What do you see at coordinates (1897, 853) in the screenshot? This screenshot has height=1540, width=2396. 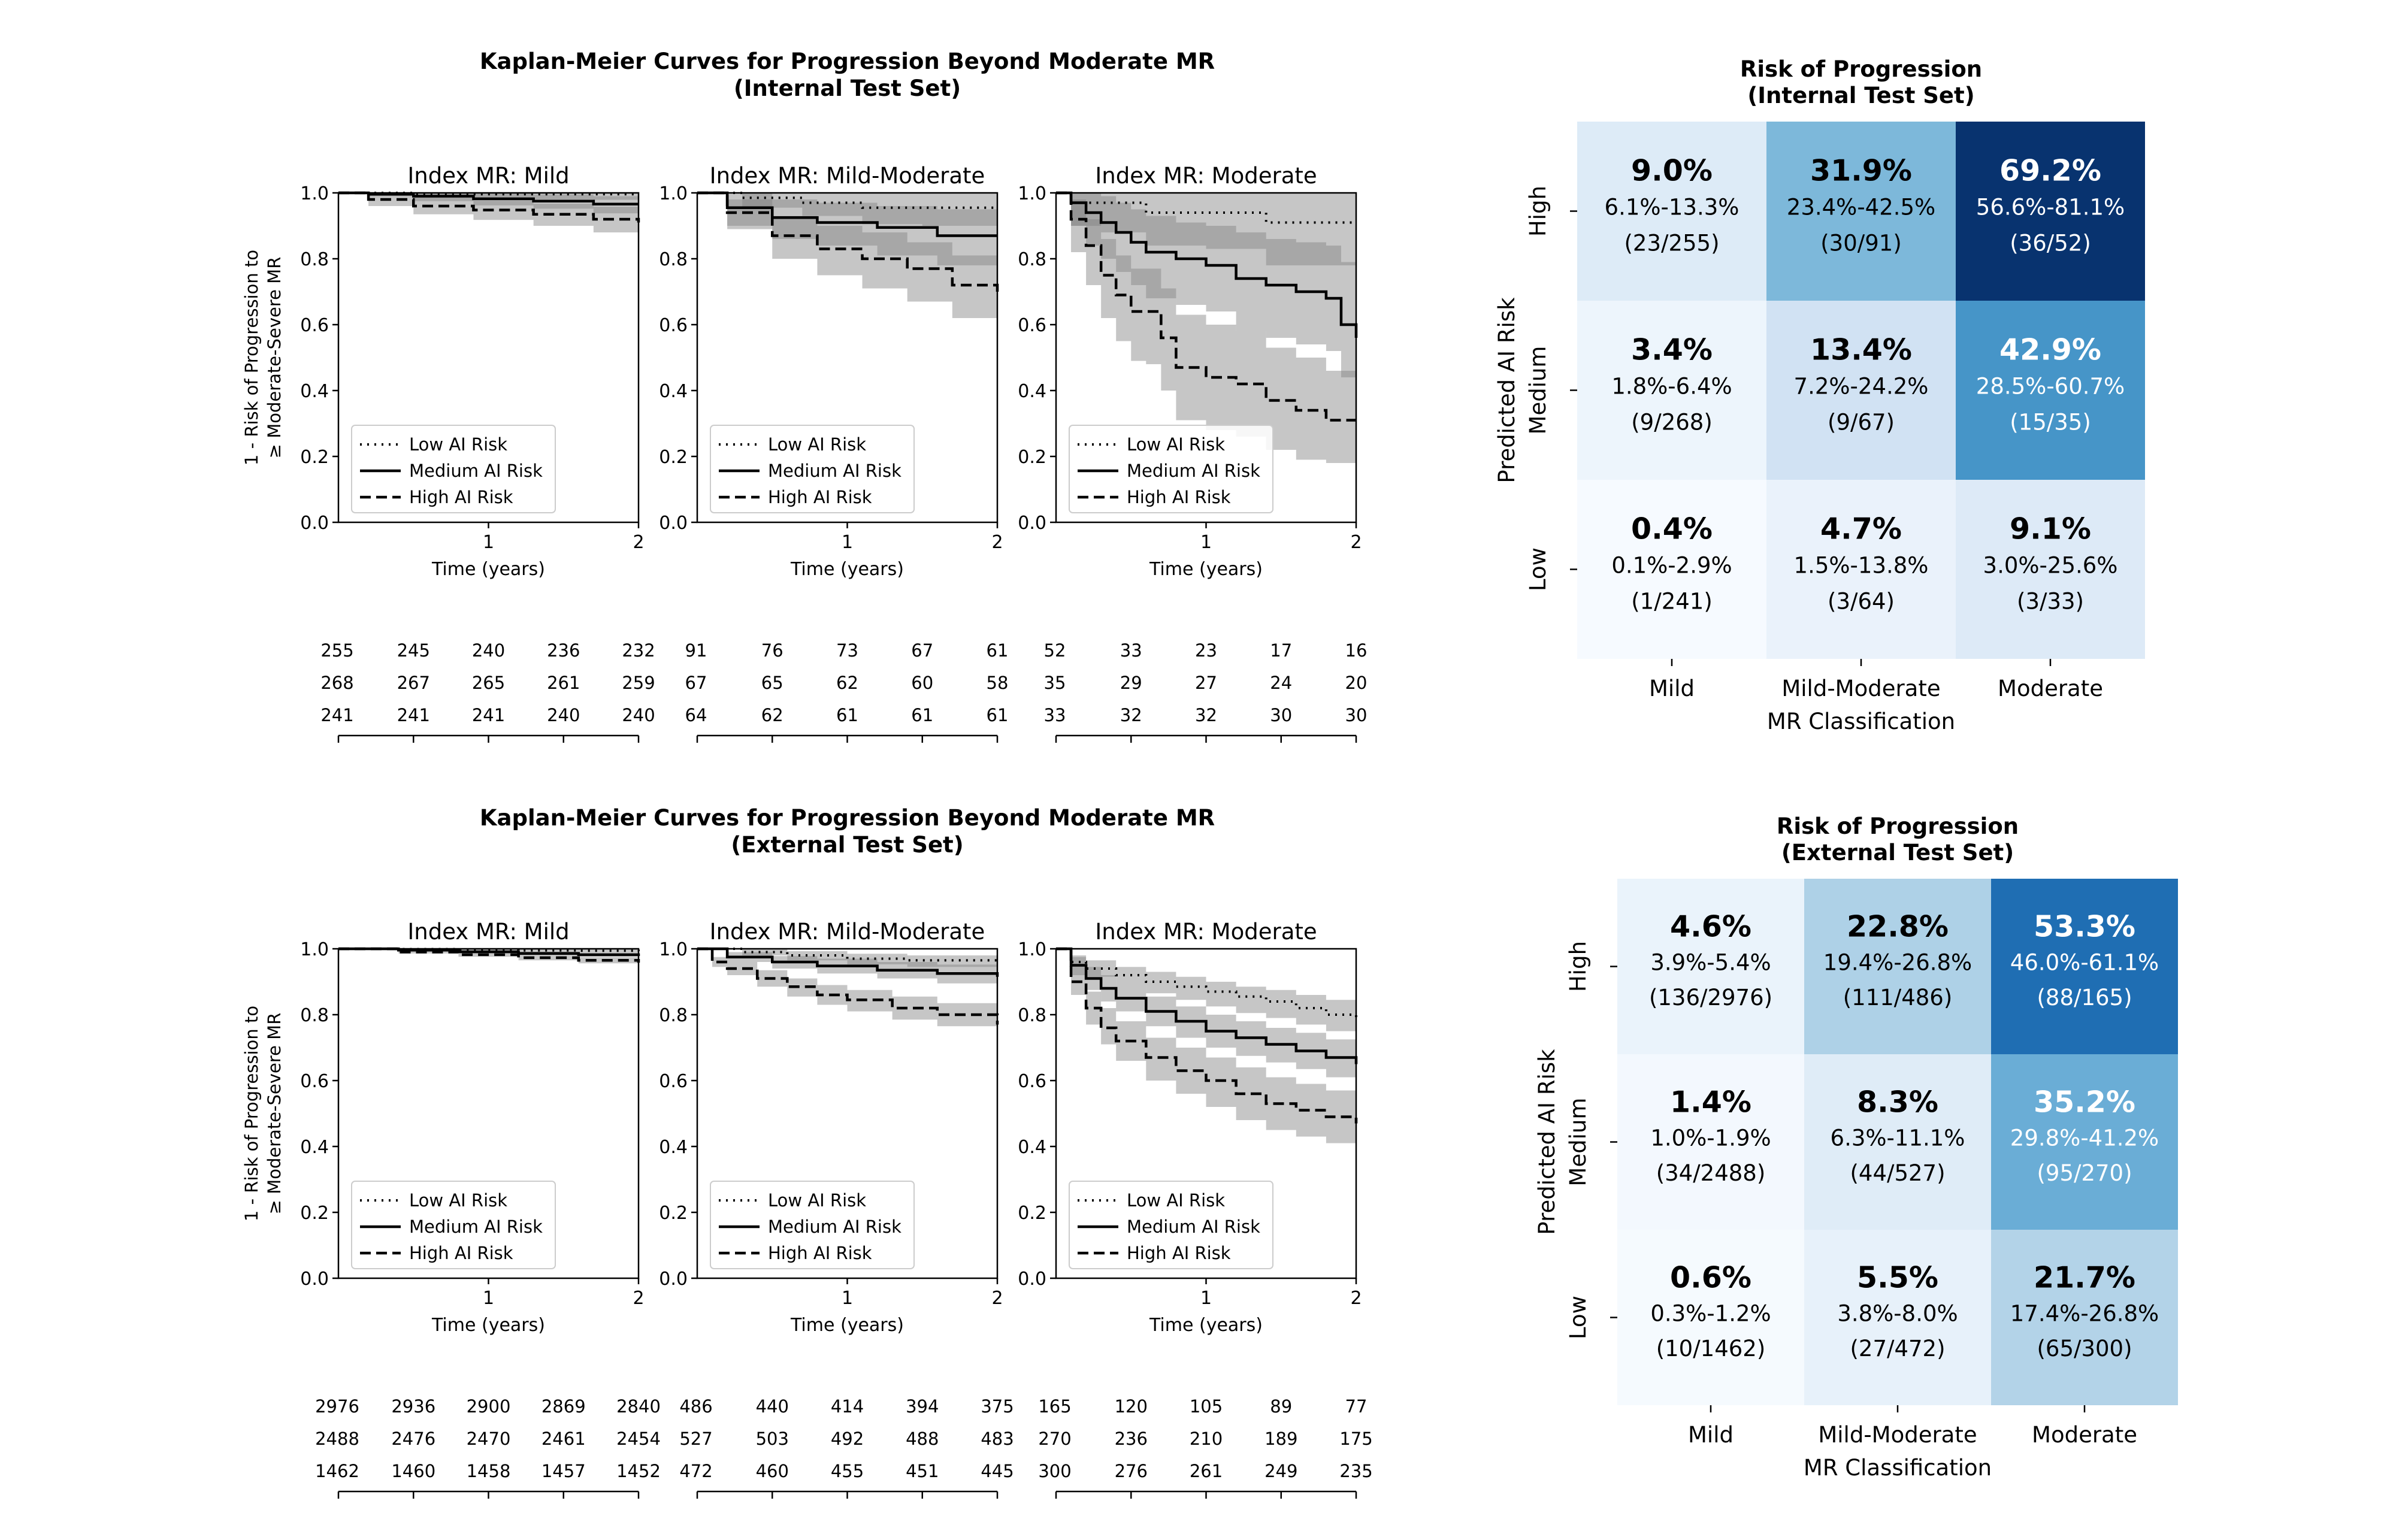 I see `heatmap-subtitle: (External Test Set)` at bounding box center [1897, 853].